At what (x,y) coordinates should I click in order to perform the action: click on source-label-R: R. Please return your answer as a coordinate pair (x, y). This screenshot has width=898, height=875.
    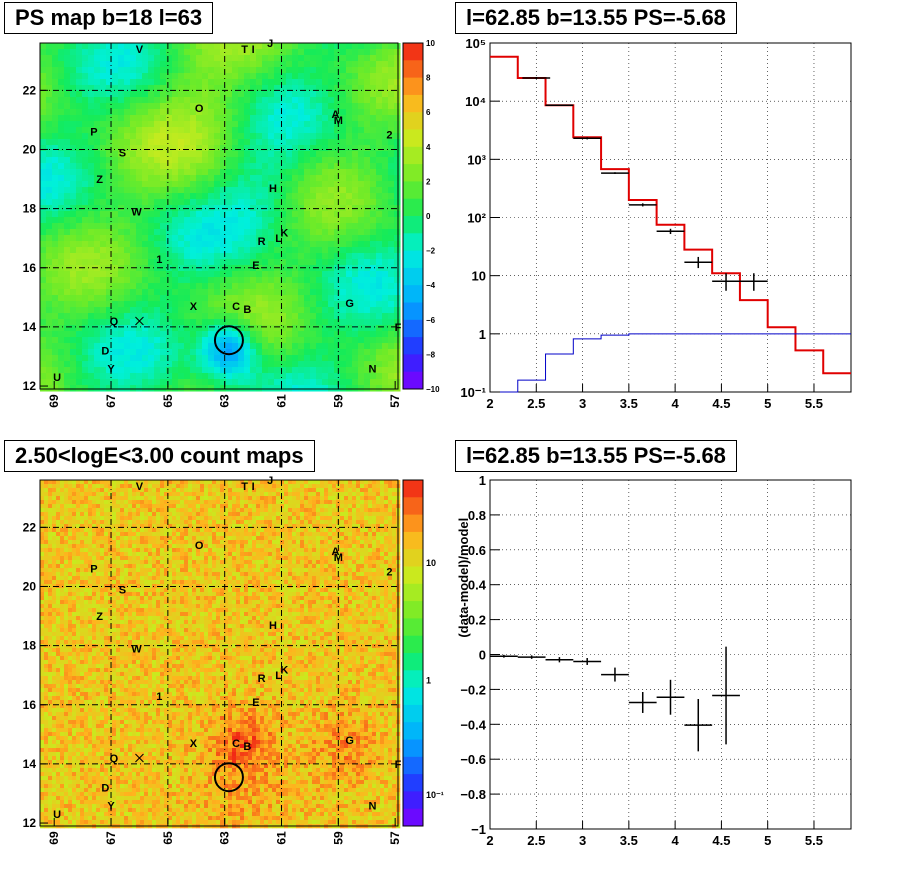
    Looking at the image, I should click on (262, 679).